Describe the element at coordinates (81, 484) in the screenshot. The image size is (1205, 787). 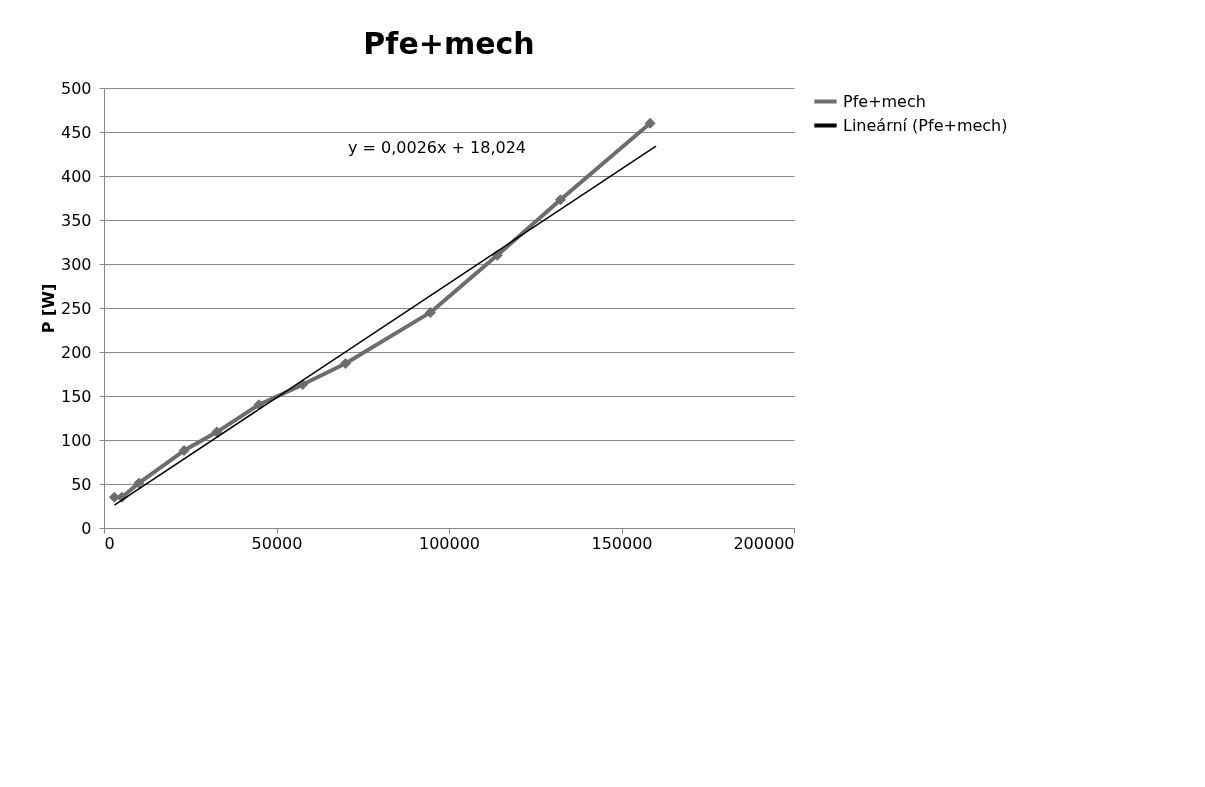
I see `y-tick-label: 50` at that location.